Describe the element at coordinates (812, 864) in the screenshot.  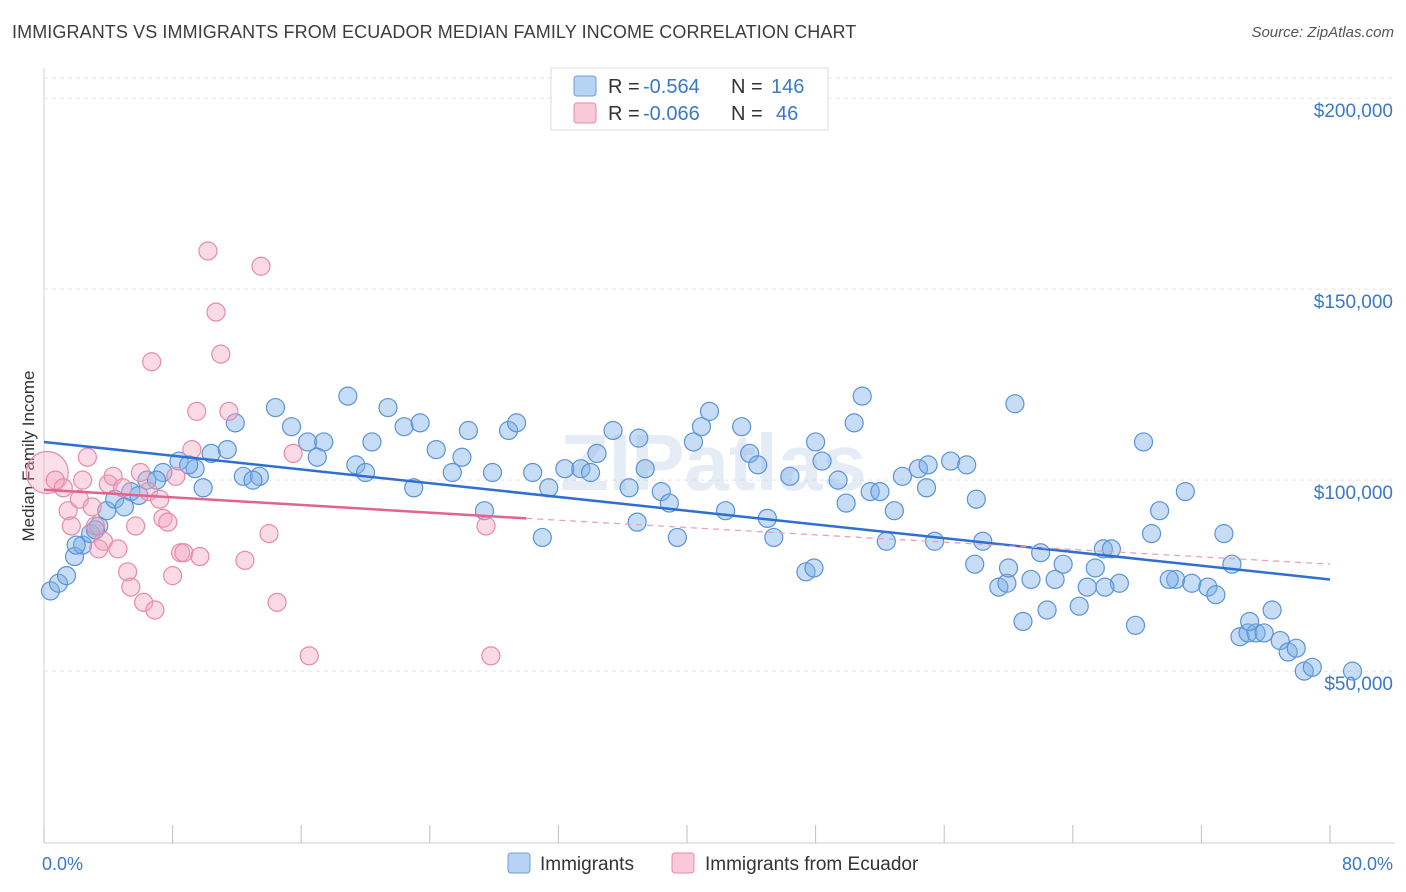
I see `bottom-legend-label-ecuador: Immigrants from Ecuador` at that location.